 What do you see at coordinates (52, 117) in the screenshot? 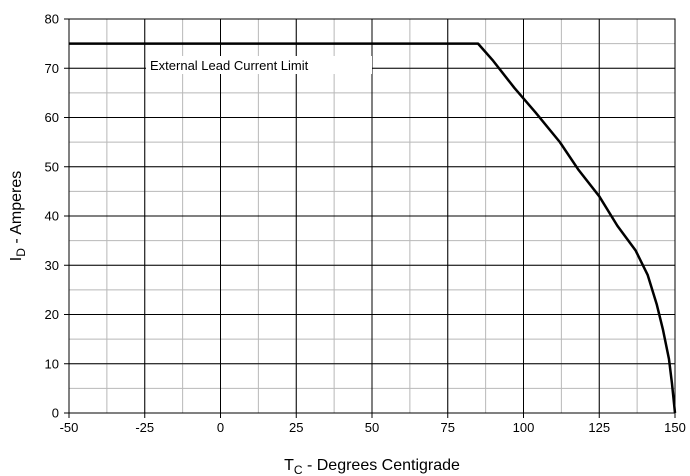
I see `y-tick-label: 60` at bounding box center [52, 117].